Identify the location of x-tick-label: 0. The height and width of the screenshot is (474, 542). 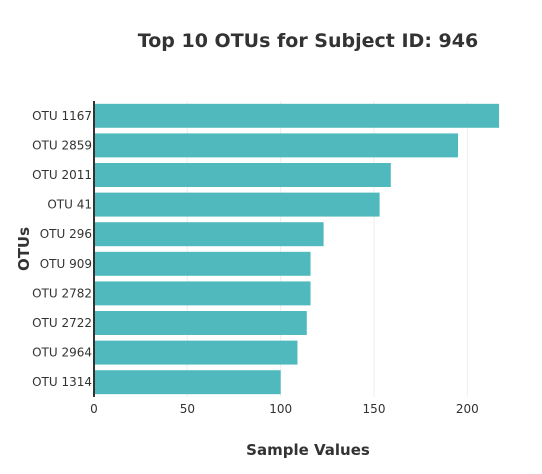
(94, 409).